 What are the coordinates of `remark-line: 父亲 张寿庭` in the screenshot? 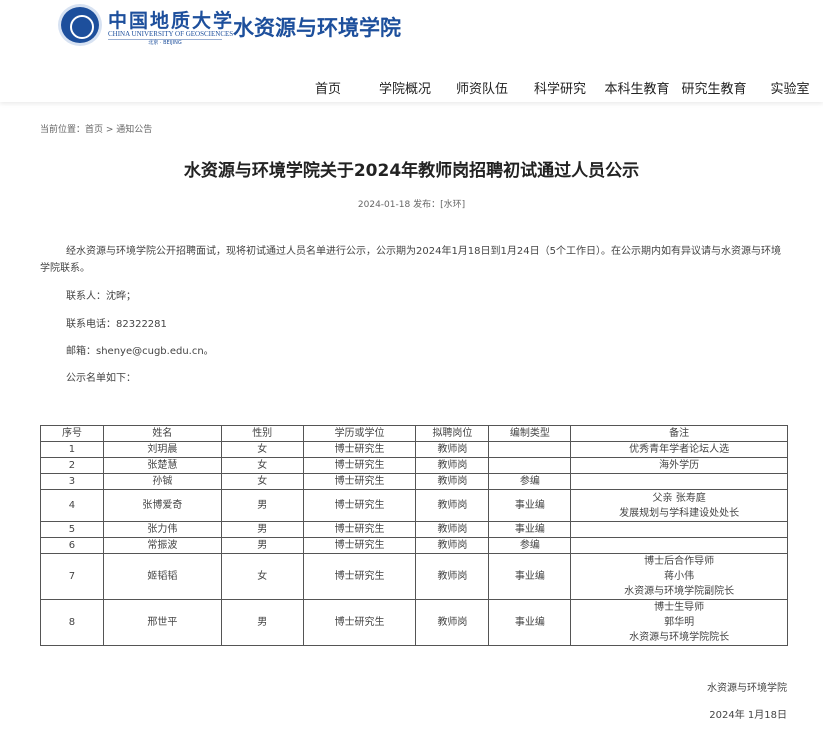 It's located at (679, 498).